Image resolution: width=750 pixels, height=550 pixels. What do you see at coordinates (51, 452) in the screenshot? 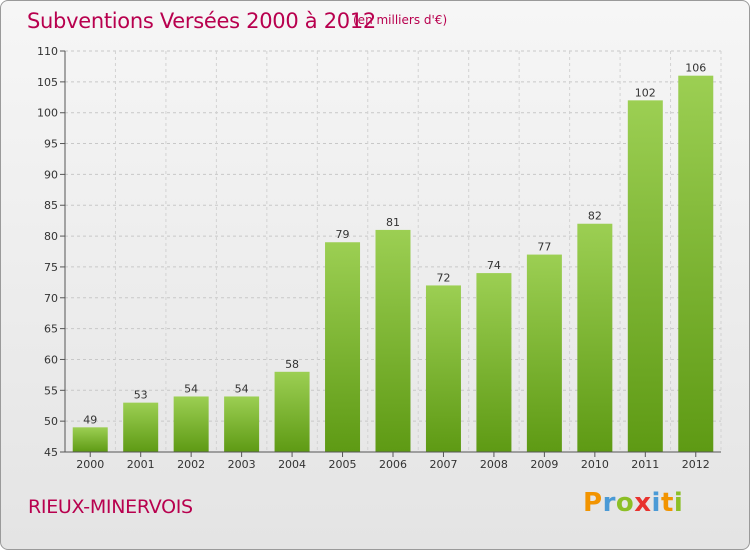
I see `y-tick-label: 45` at bounding box center [51, 452].